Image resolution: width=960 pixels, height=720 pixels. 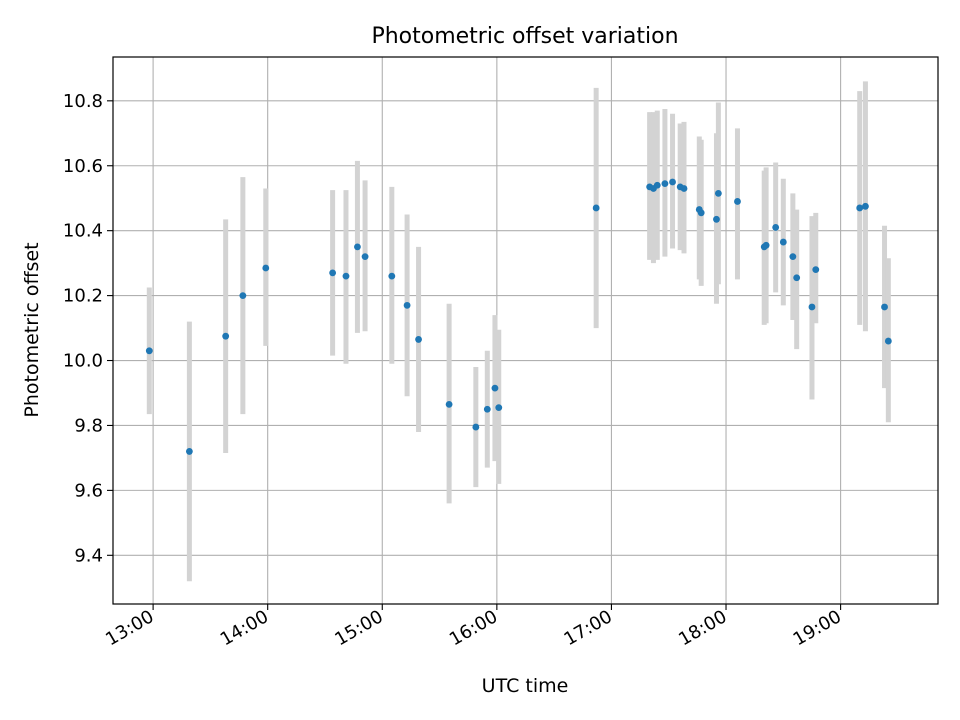 I want to click on y-tick-label: 9.4, so click(x=88, y=555).